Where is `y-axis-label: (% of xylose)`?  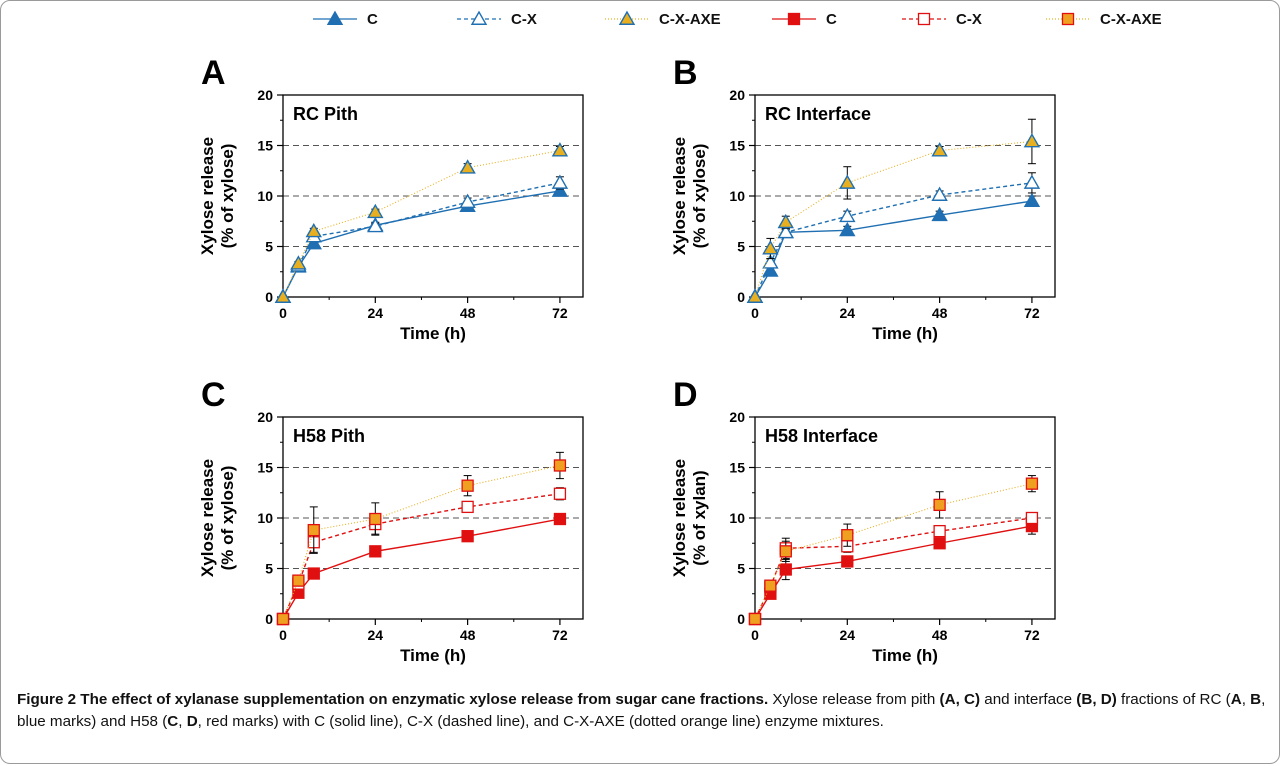
y-axis-label: (% of xylose) is located at coordinates (699, 196).